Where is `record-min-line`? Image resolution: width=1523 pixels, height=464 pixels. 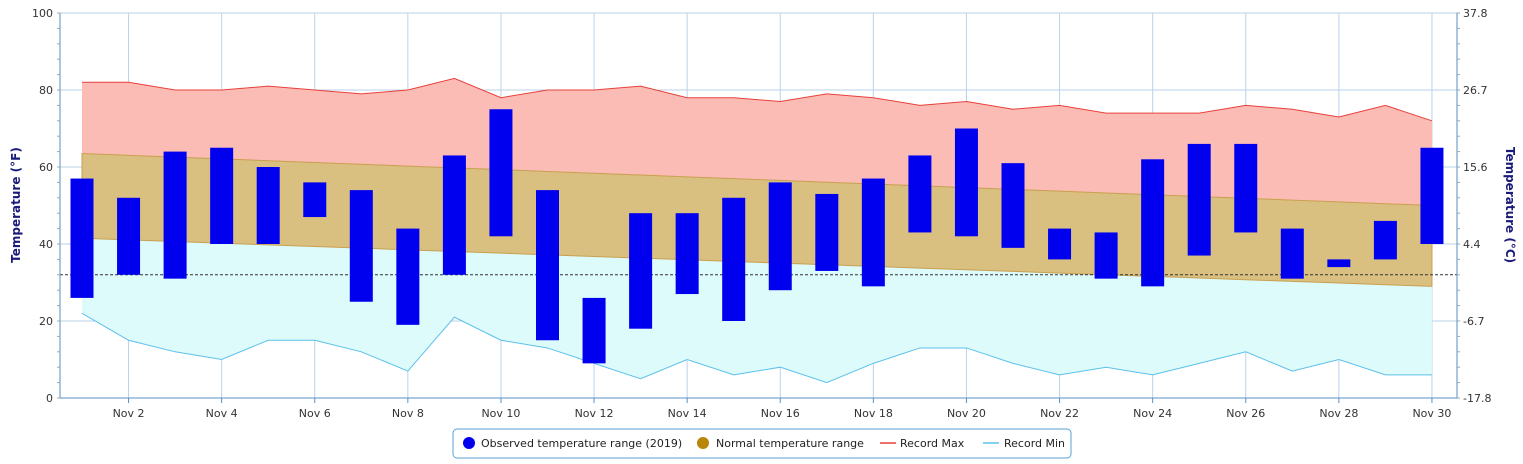
record-min-line is located at coordinates (756, 348).